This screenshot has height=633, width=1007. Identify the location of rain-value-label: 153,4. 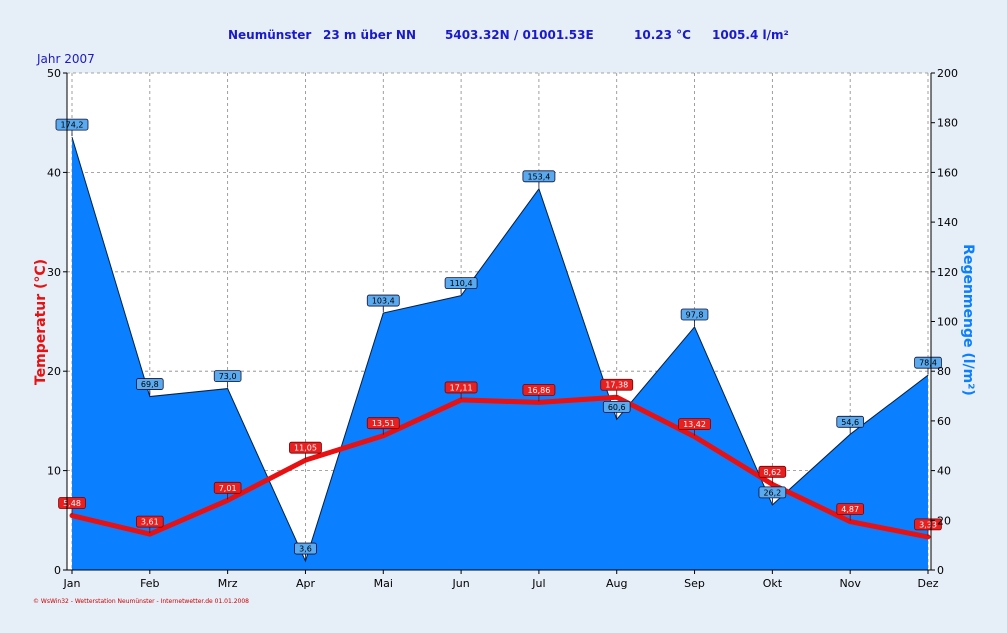
(539, 179).